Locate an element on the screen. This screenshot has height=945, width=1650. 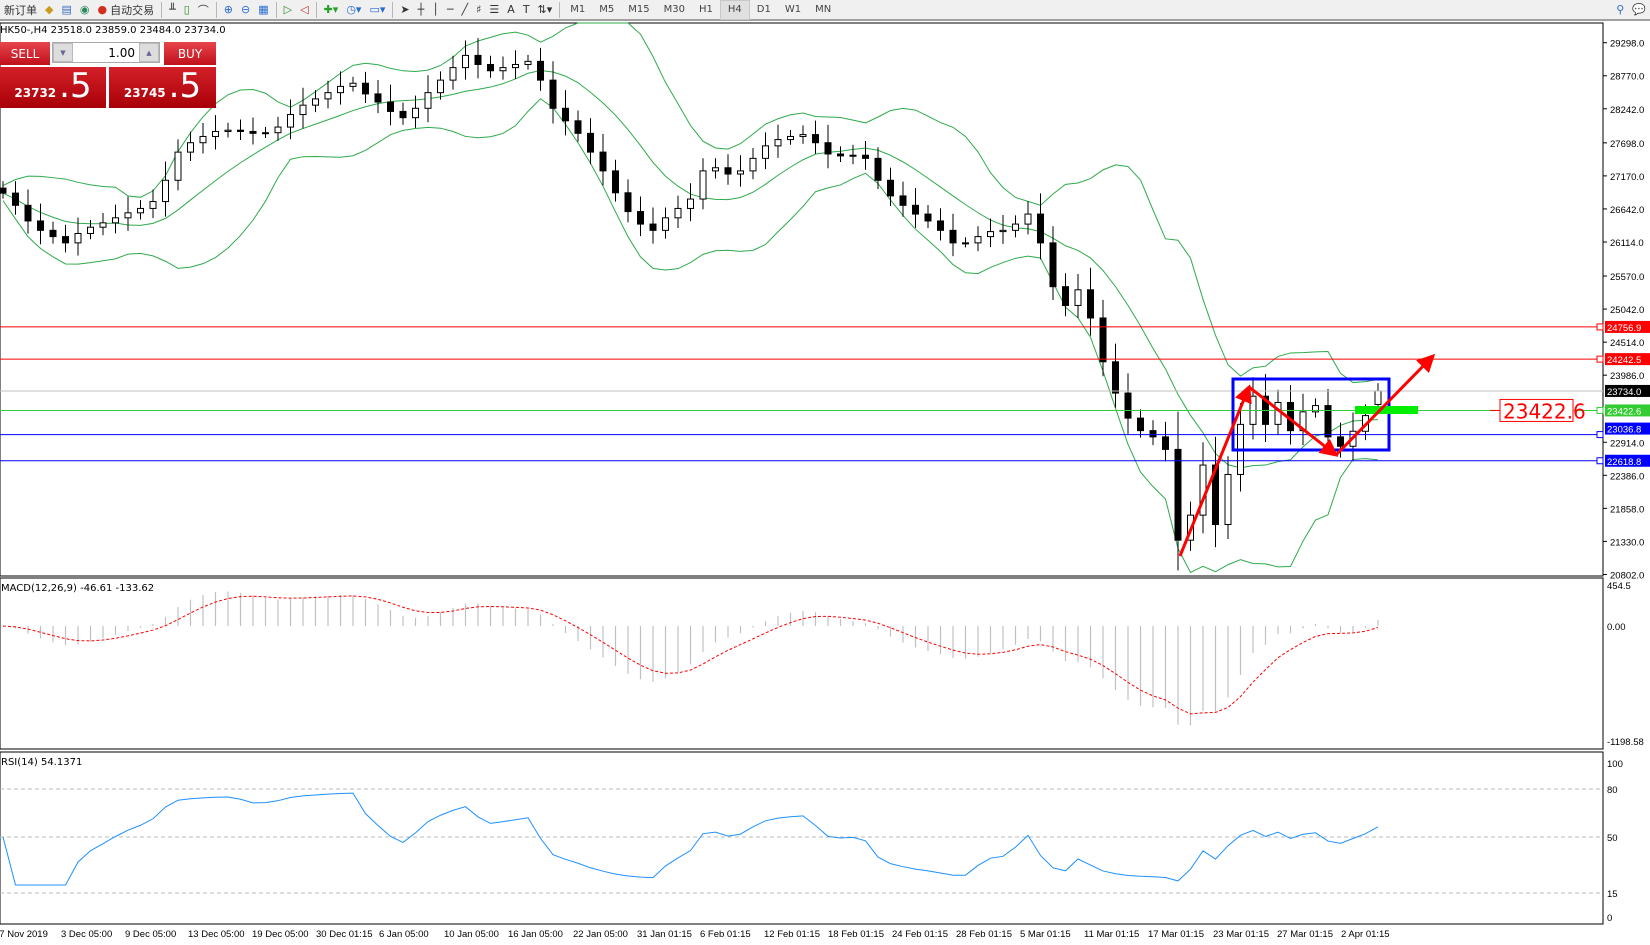
line-chart-icon: ⌒ is located at coordinates (203, 10).